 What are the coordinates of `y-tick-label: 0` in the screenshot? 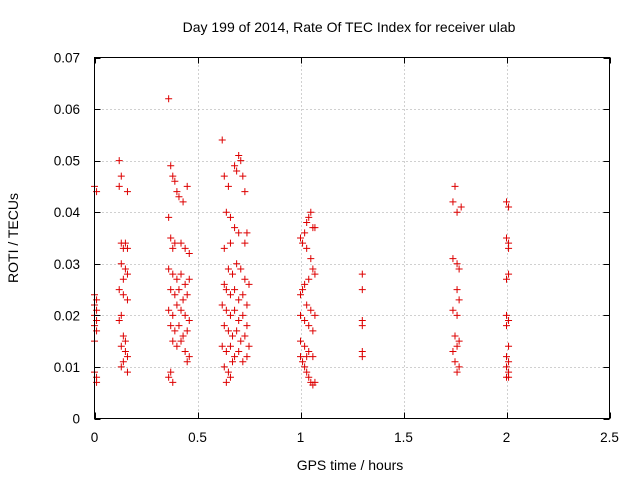 It's located at (76, 419).